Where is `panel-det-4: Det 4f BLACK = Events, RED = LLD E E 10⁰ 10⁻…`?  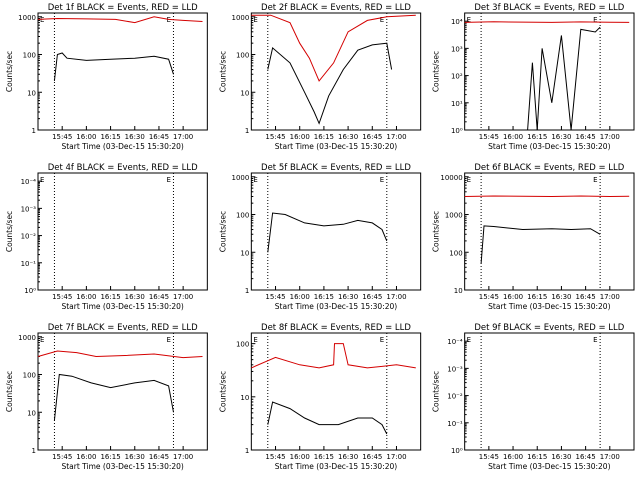 panel-det-4: Det 4f BLACK = Events, RED = LLD E E 10⁰ 10⁻… is located at coordinates (106, 237).